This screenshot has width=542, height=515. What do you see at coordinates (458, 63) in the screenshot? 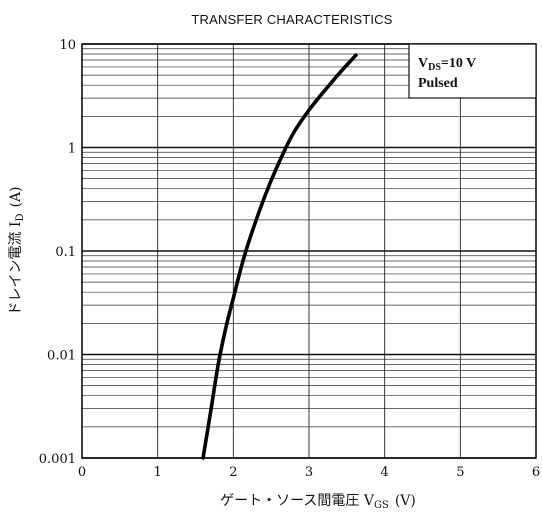
I see `legend-condition-value: =10 V` at bounding box center [458, 63].